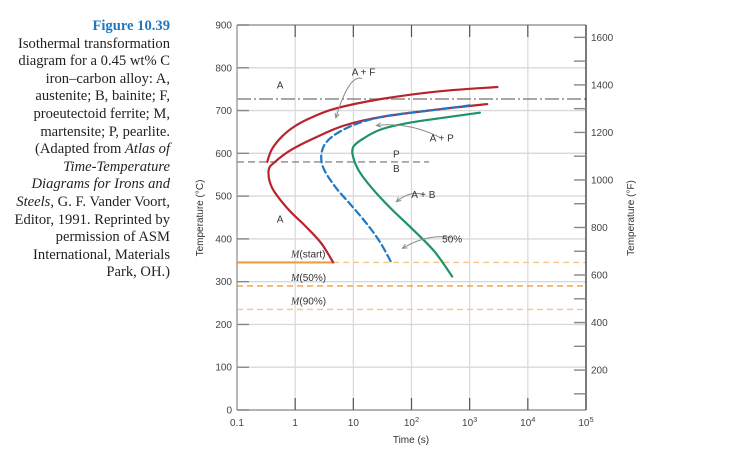 This screenshot has width=730, height=450. Describe the element at coordinates (602, 133) in the screenshot. I see `y2-tick-label: 1200` at that location.